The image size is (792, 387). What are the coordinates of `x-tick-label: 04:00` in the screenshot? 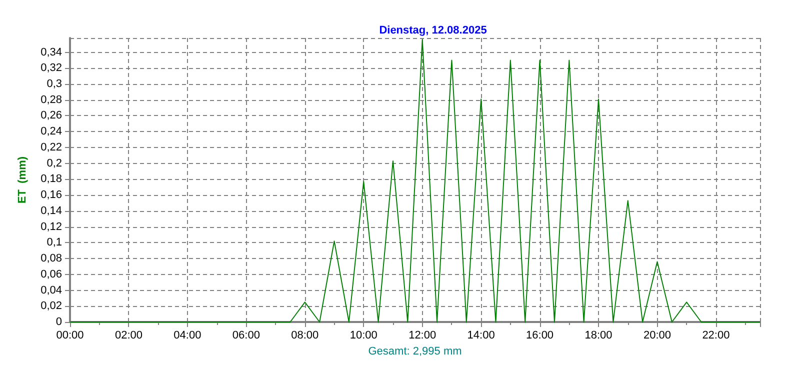 It's located at (188, 336).